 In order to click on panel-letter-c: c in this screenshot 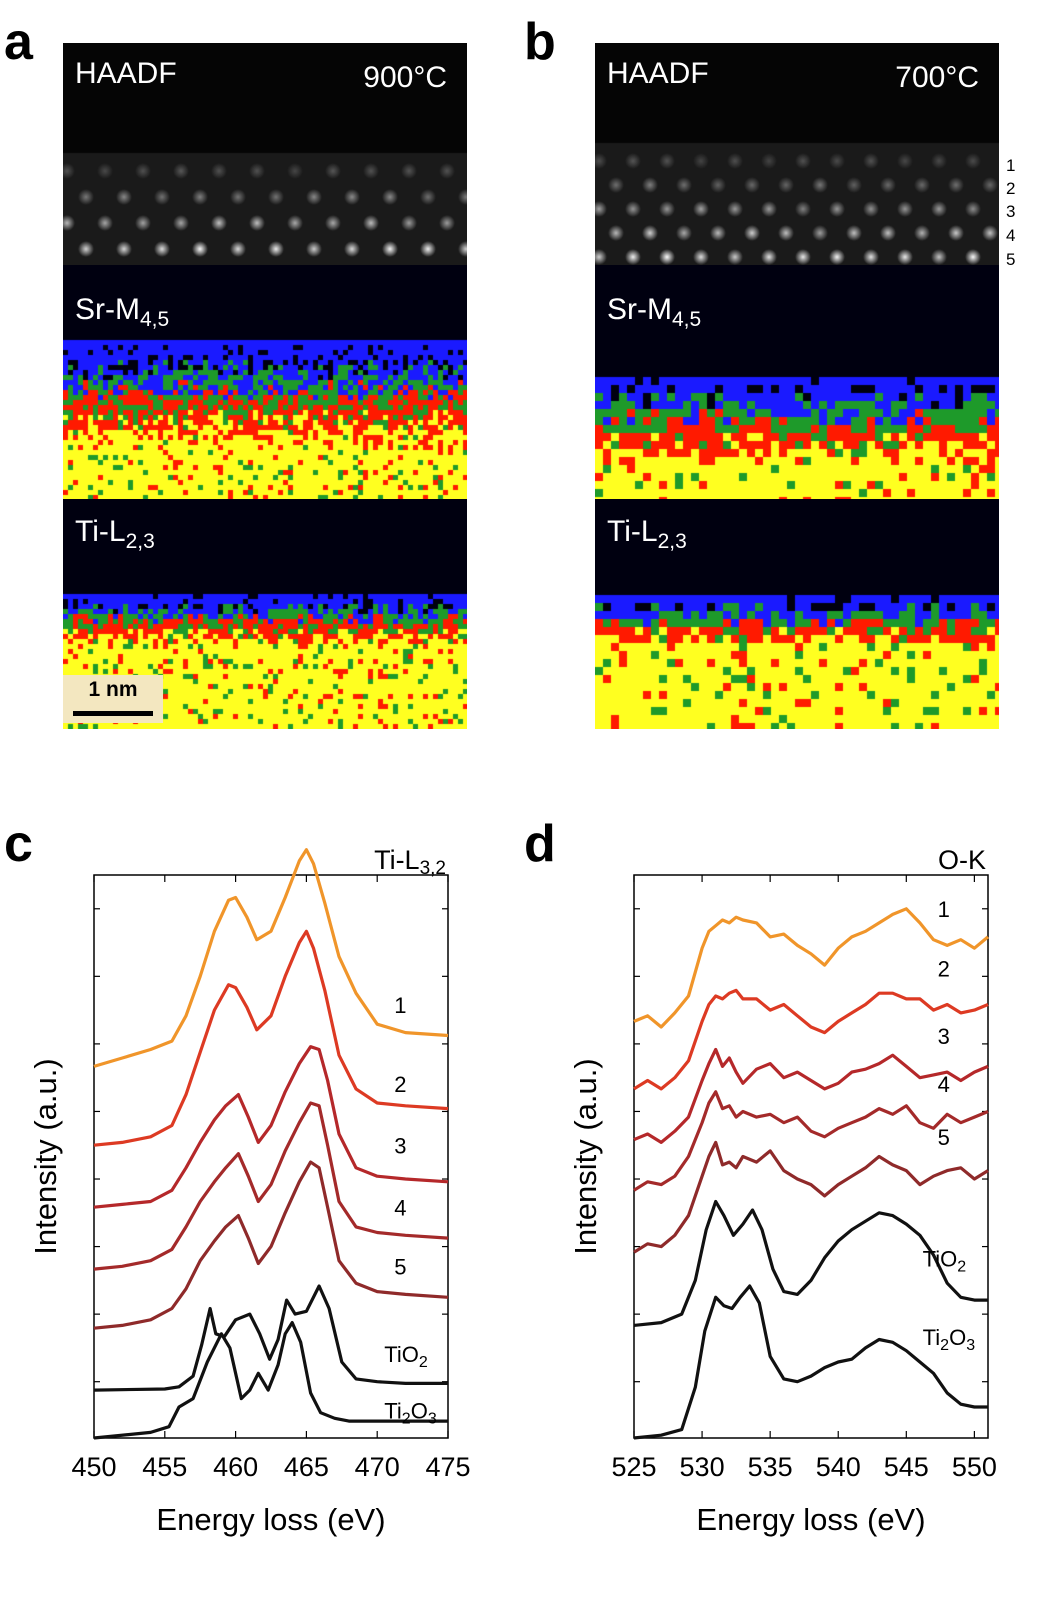, I will do `click(18, 844)`.